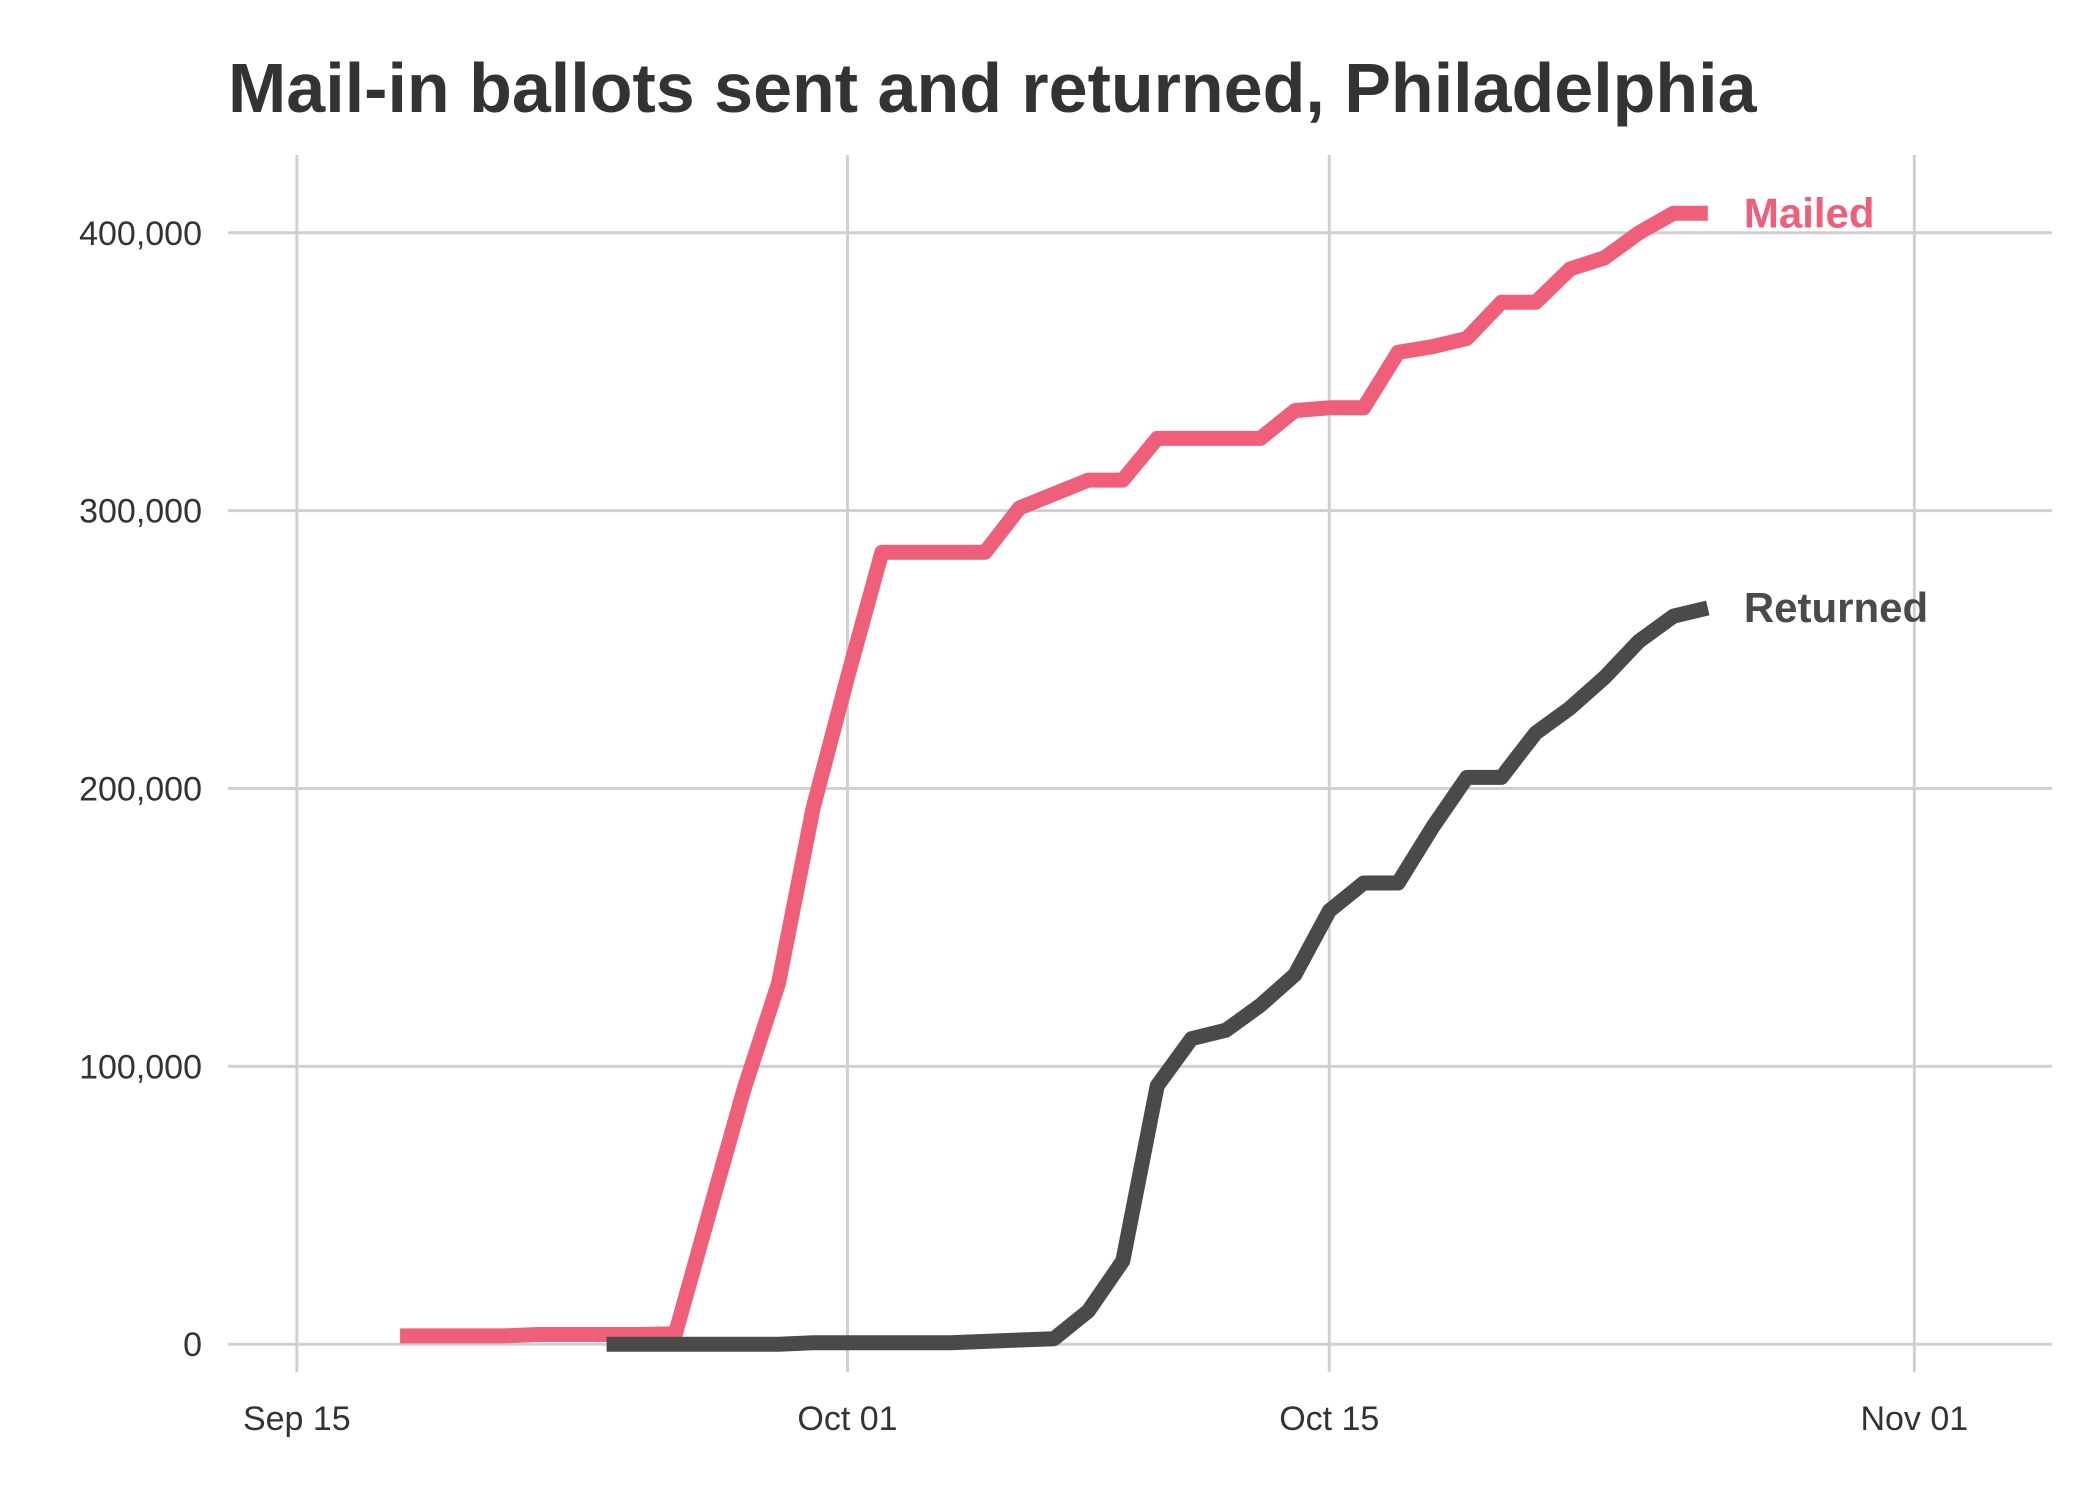  What do you see at coordinates (192, 1345) in the screenshot?
I see `y-tick-label: 0` at bounding box center [192, 1345].